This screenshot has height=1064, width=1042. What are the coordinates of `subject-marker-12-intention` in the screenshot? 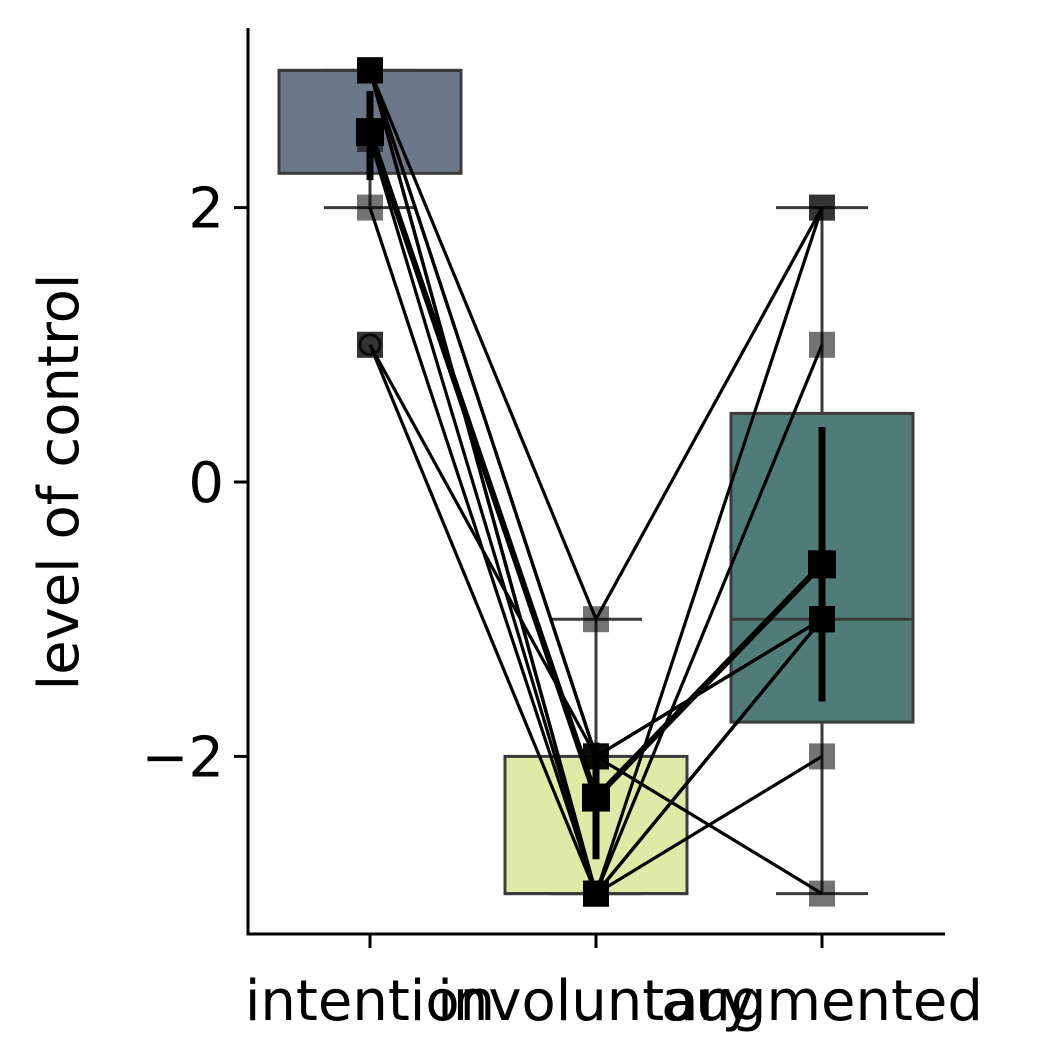 It's located at (370, 344).